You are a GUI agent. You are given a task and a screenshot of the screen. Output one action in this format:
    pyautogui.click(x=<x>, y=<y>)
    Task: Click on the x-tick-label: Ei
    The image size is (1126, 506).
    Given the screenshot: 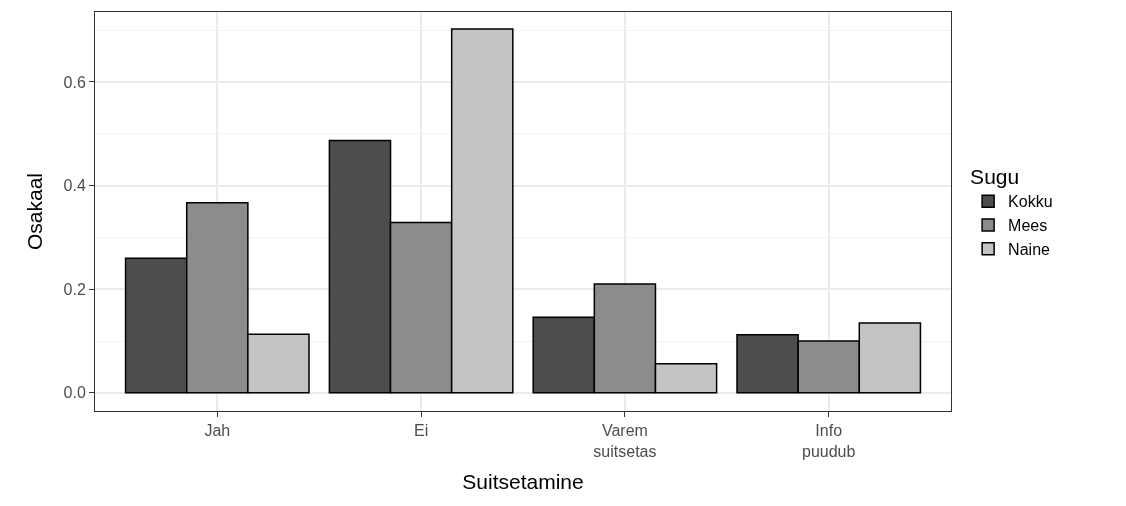 What is the action you would take?
    pyautogui.click(x=421, y=431)
    